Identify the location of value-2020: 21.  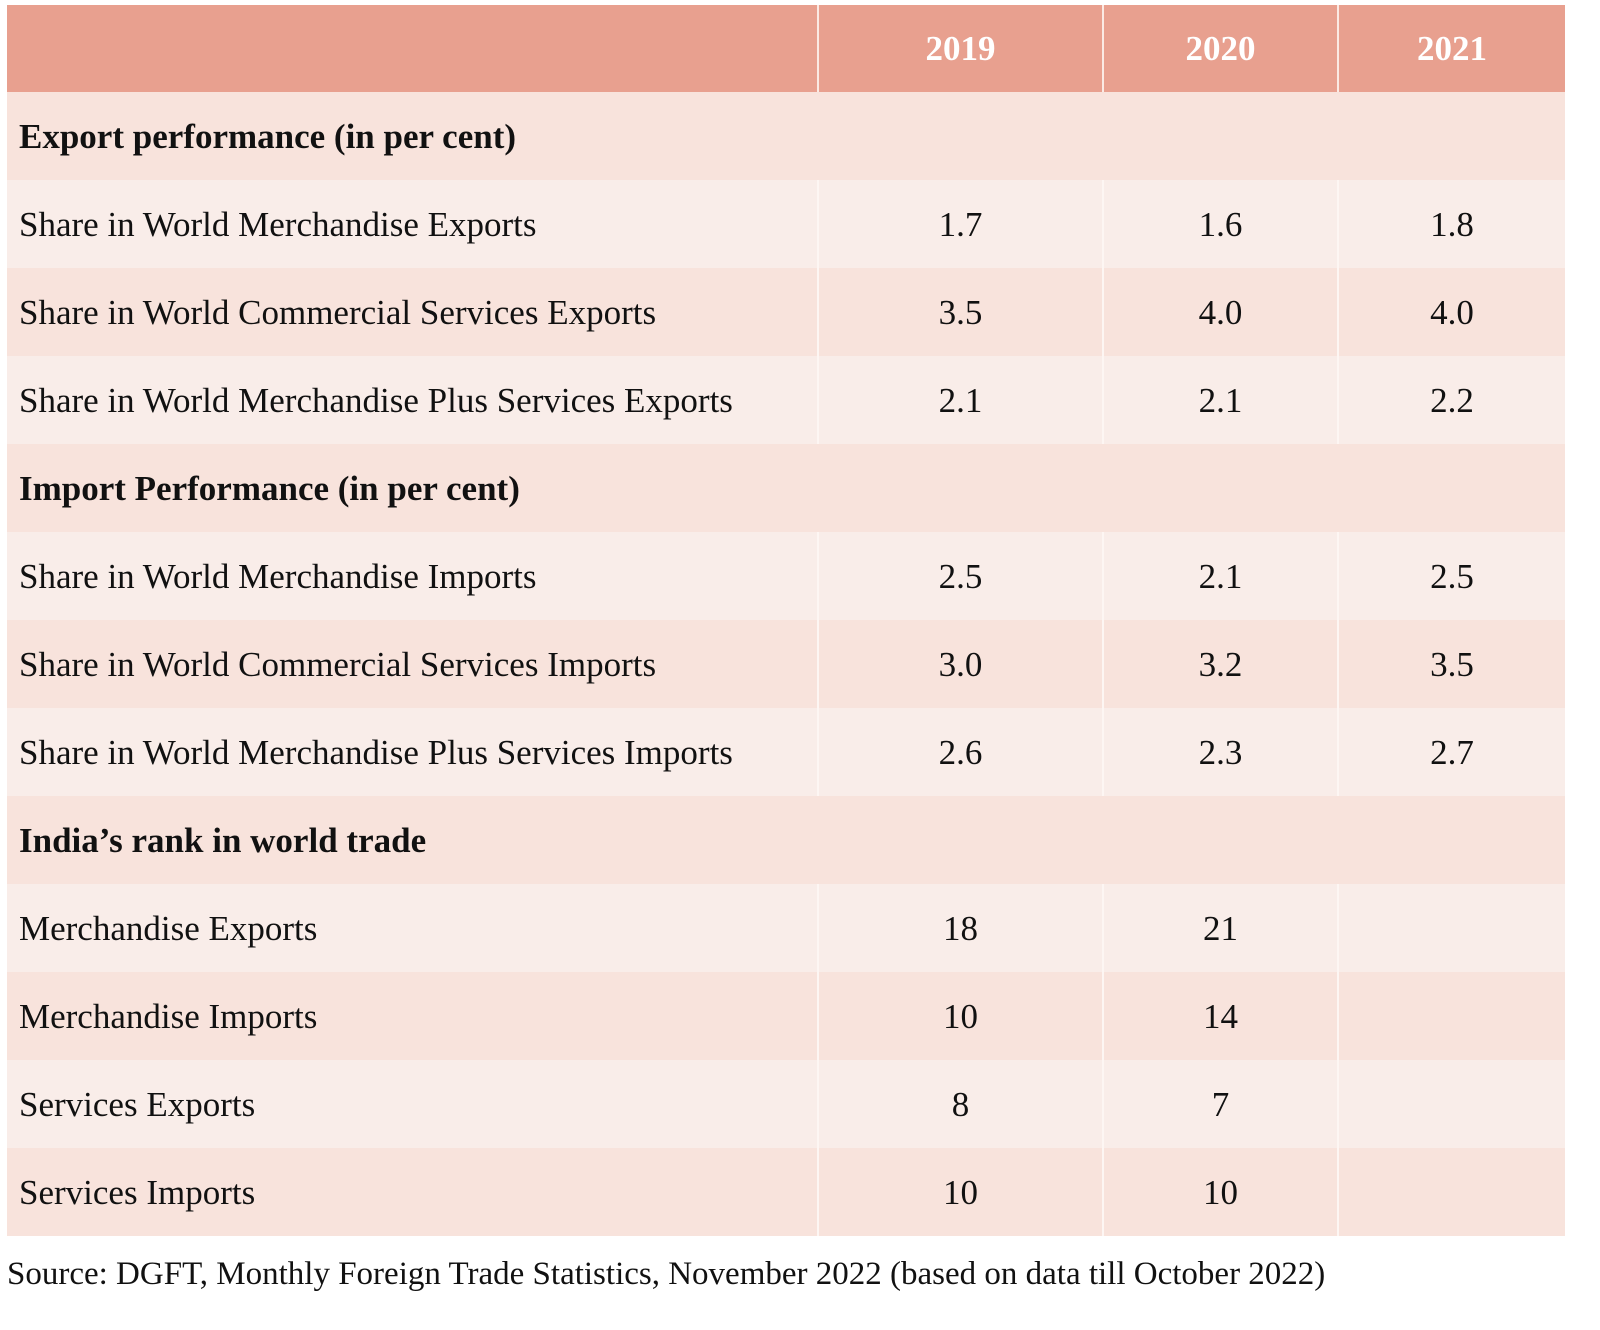
(1220, 928).